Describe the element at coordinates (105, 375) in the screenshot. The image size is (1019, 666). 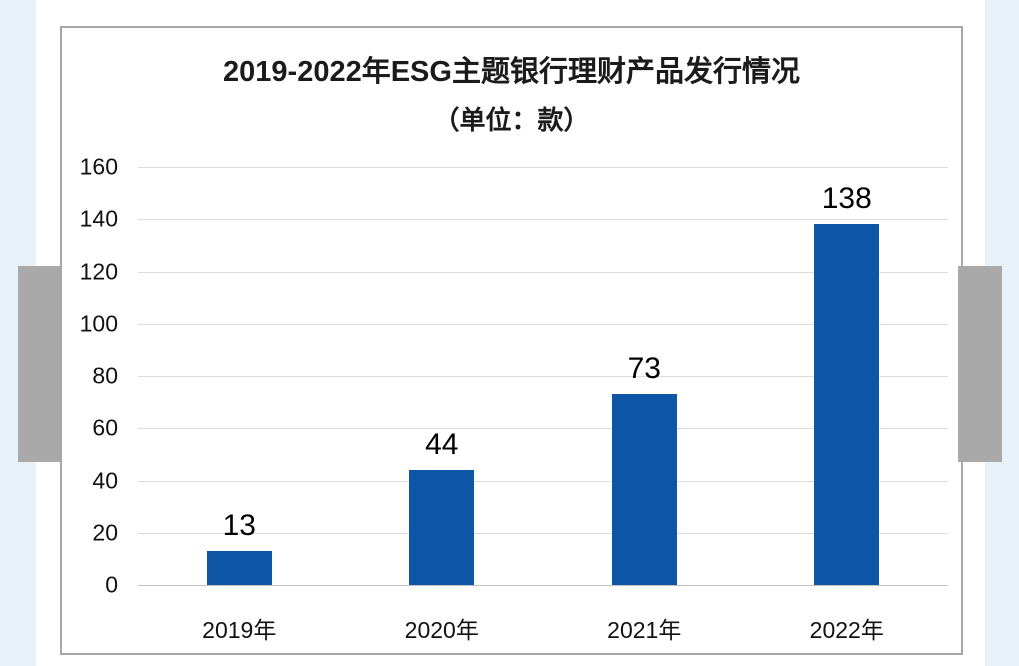
I see `y-tick-label-80: 80` at that location.